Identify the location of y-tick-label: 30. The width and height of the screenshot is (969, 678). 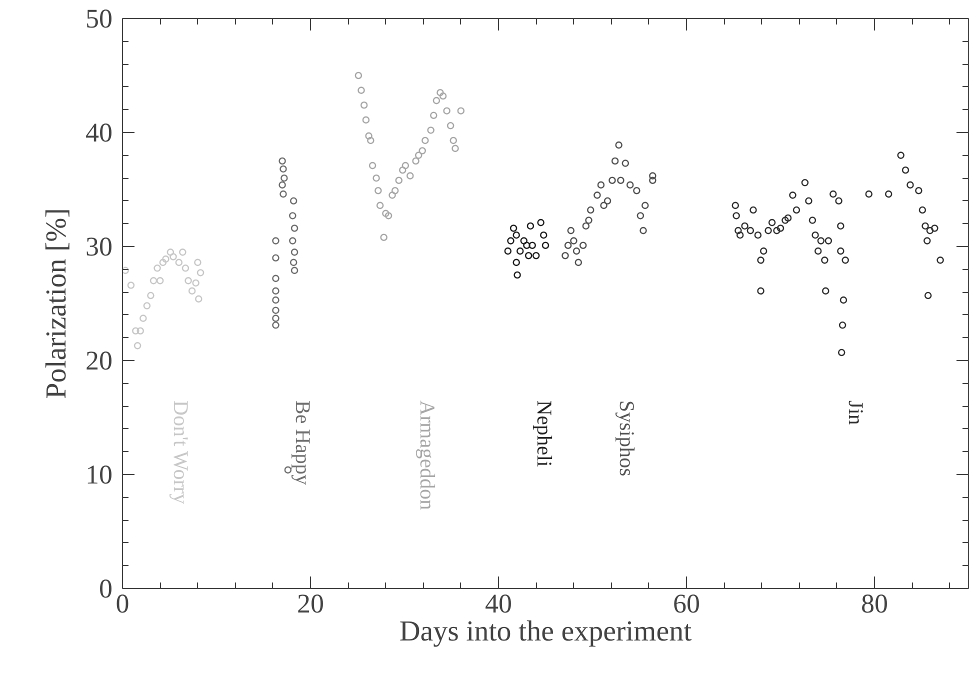
(99, 247).